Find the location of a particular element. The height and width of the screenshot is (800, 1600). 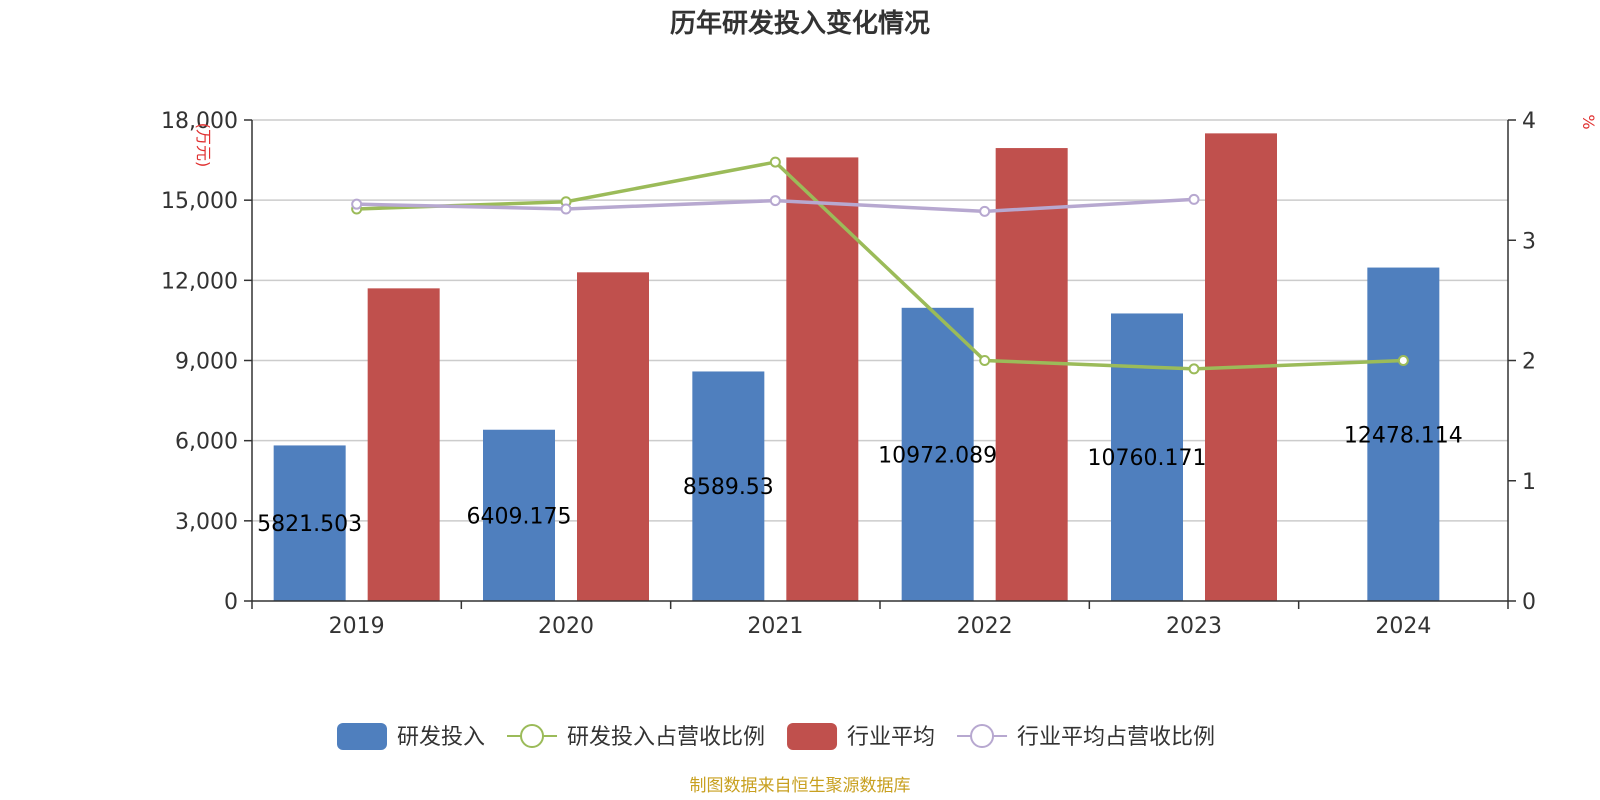

legend: 研发投入 研发投入占营收比例 行业平均 行业平均占营收比例 is located at coordinates (776, 736).